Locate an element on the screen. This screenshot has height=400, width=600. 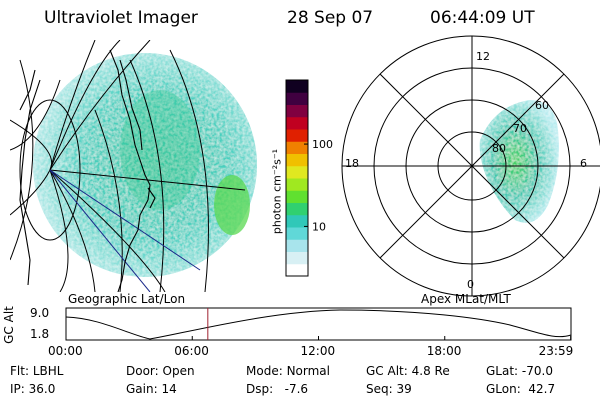
mlat-60-label: 60 is located at coordinates (542, 105).